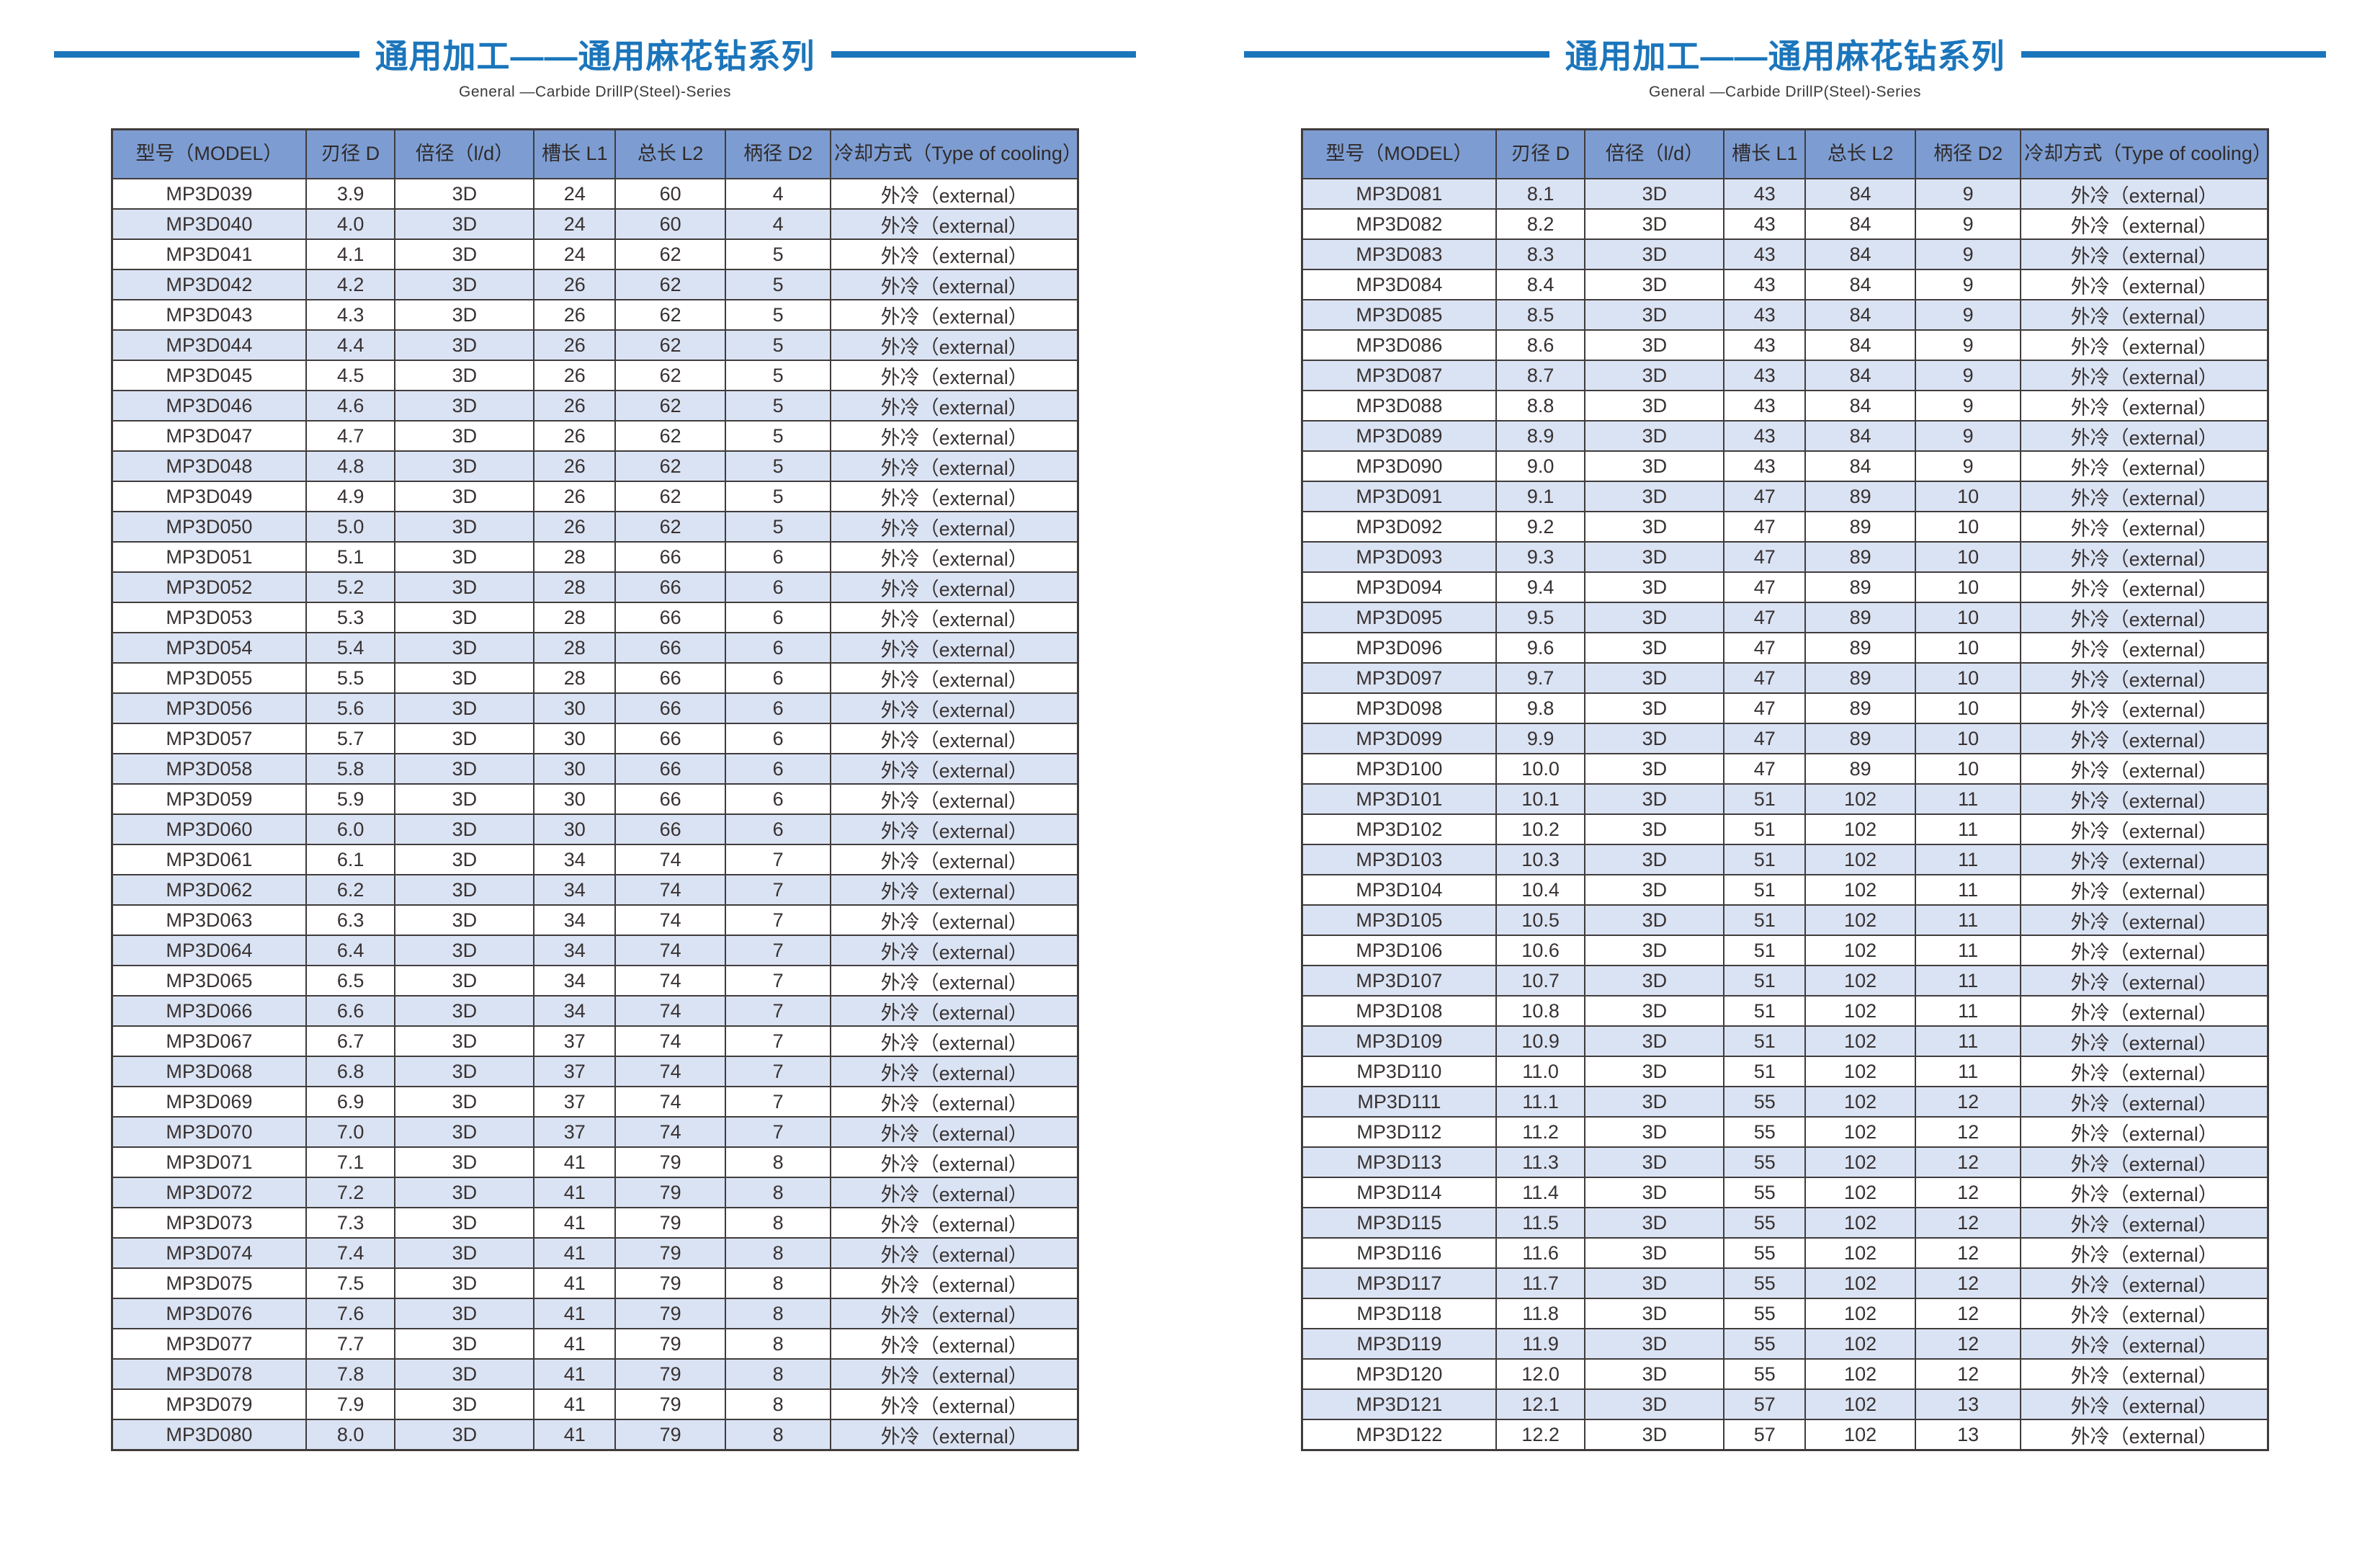 This screenshot has height=1565, width=2380. Describe the element at coordinates (1785, 890) in the screenshot. I see `table-row: MP3D104 10.4 3D 51 102 11 外冷（external）` at that location.